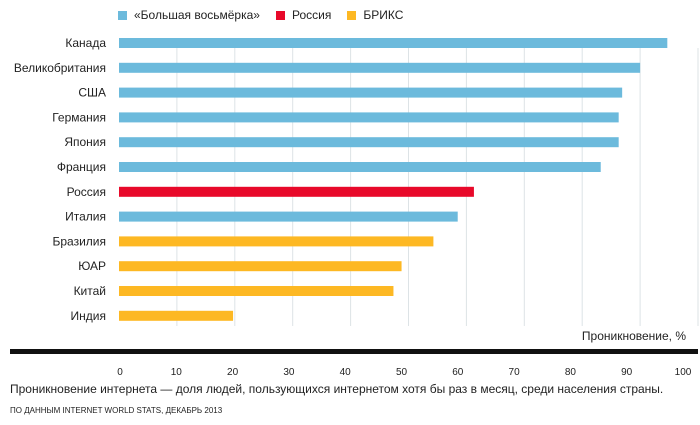  Describe the element at coordinates (627, 372) in the screenshot. I see `x-tick-label: 90` at that location.